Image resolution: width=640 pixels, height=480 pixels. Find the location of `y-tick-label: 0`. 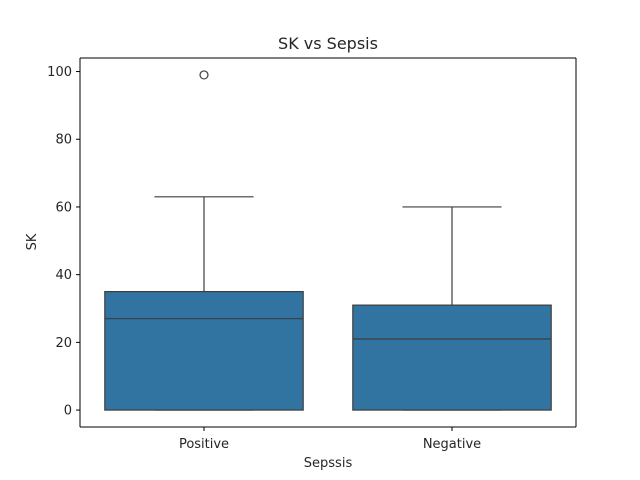

y-tick-label: 0 is located at coordinates (68, 411).